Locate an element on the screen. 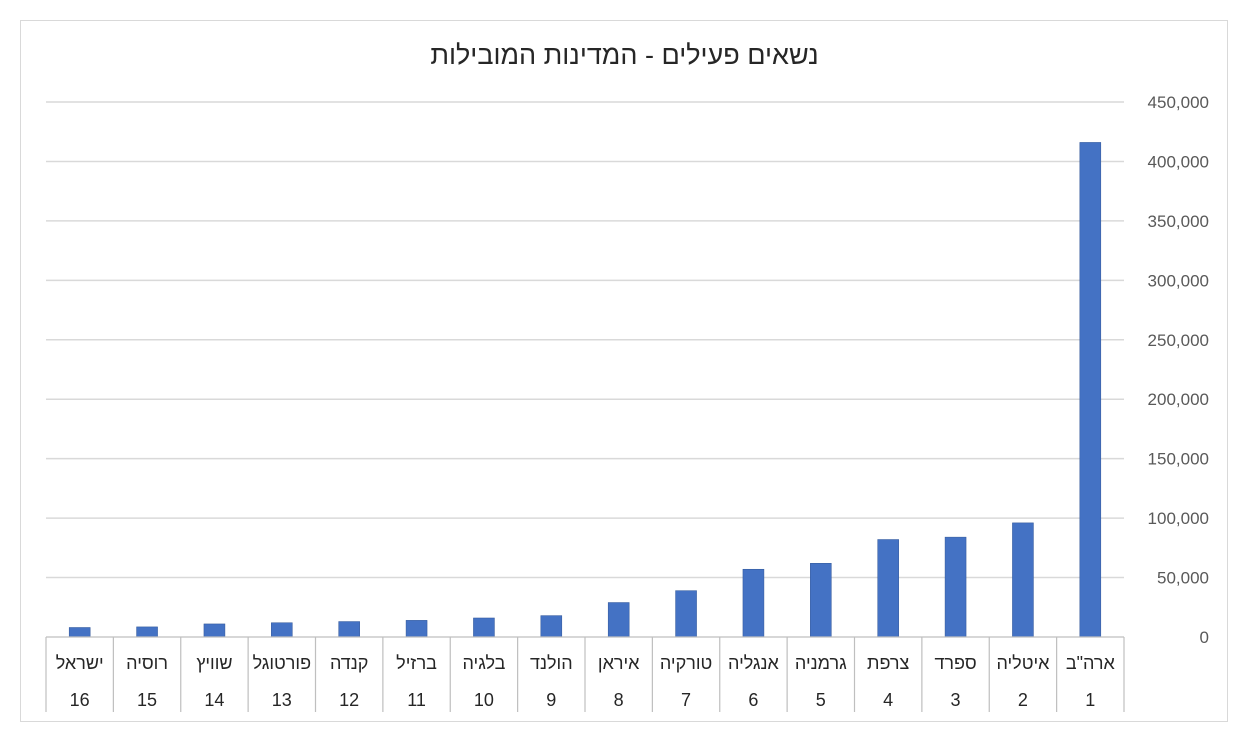 Image resolution: width=1249 pixels, height=755 pixels. rank-label: 7 is located at coordinates (686, 700).